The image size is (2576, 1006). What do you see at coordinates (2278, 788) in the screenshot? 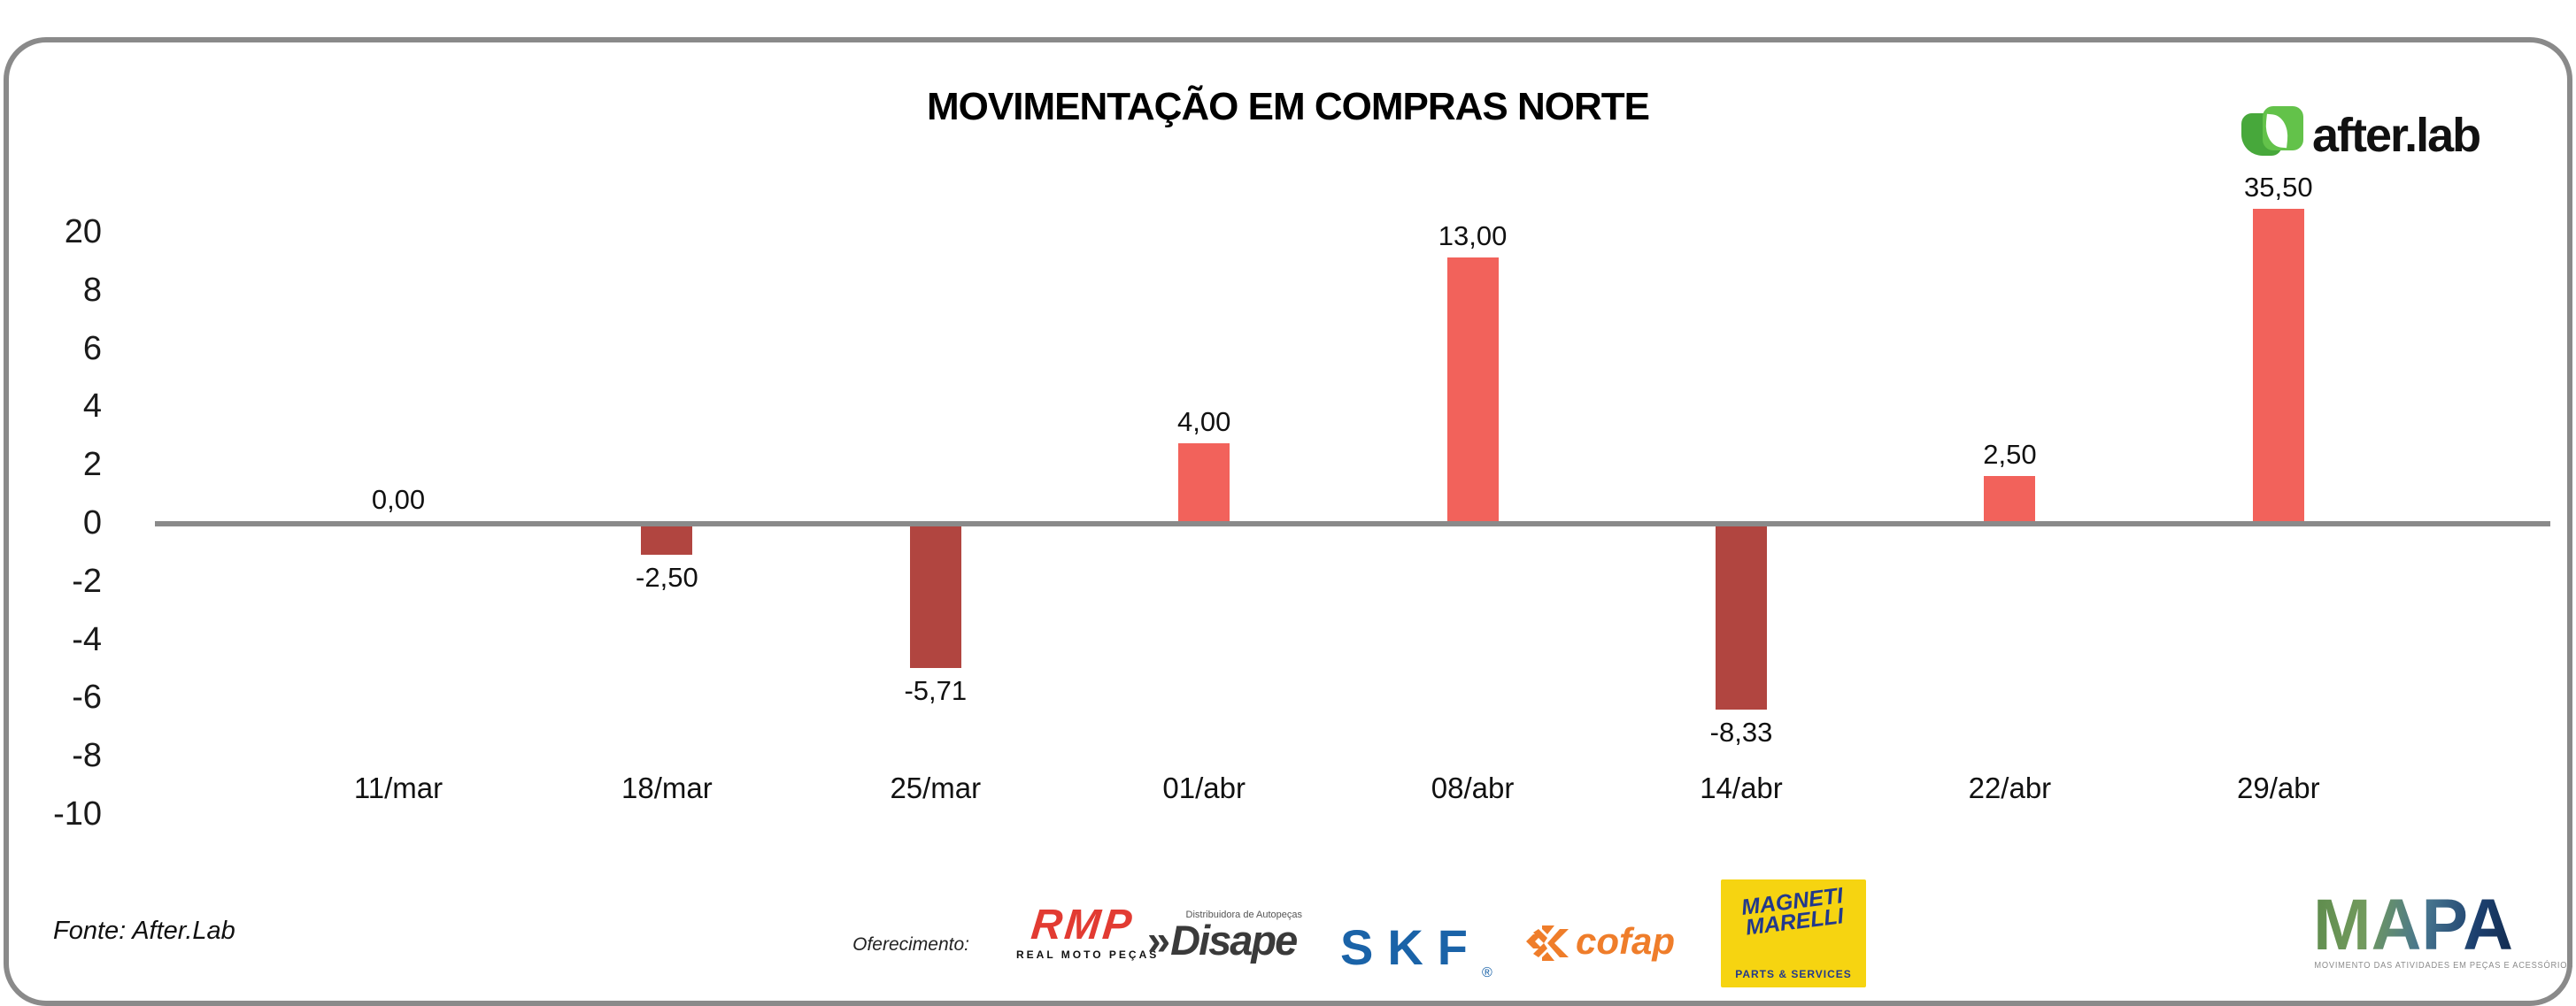
I see `x-axis-label: 29/abr` at bounding box center [2278, 788].